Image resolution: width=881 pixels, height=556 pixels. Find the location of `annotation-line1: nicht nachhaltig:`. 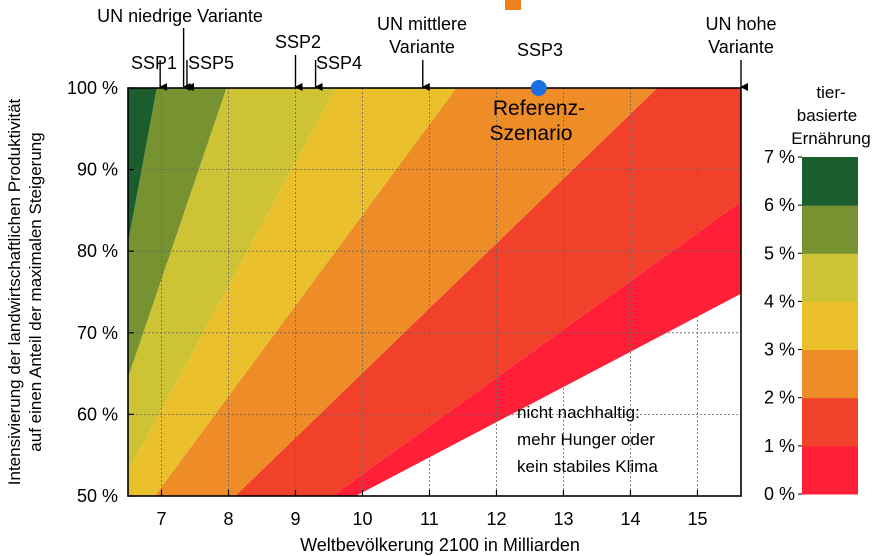

annotation-line1: nicht nachhaltig: is located at coordinates (578, 412).